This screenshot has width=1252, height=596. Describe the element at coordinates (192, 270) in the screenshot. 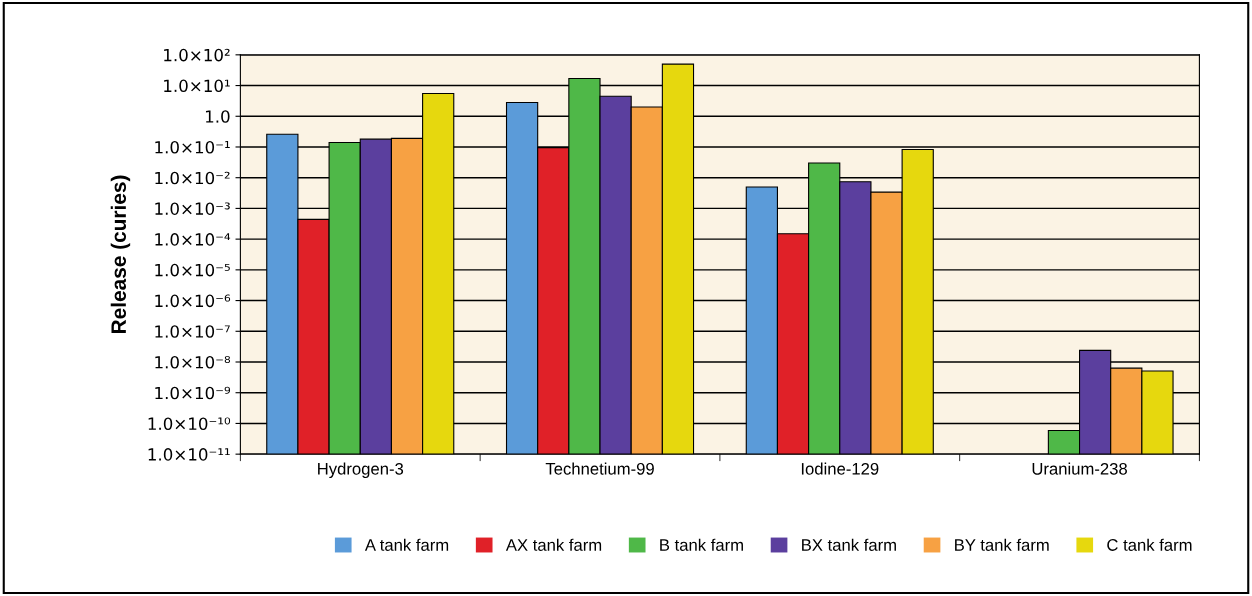

I see `y-tick-label: 1.0×10⁻⁵` at that location.